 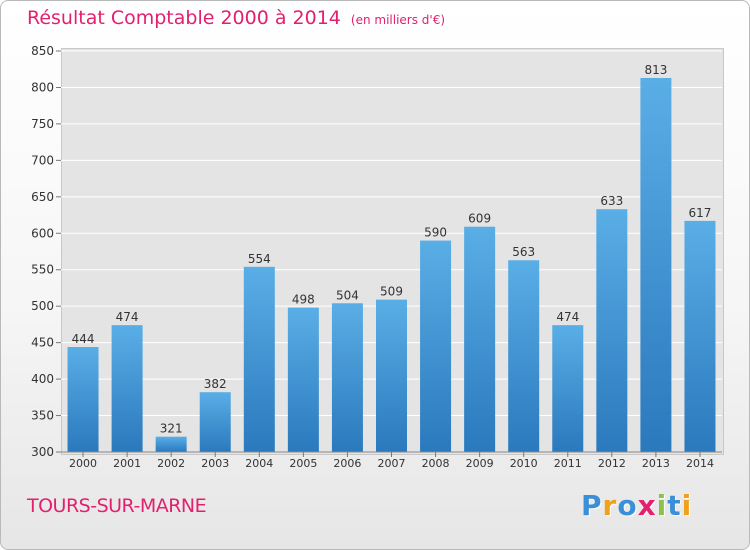 I want to click on logo-letter: P, so click(x=592, y=505).